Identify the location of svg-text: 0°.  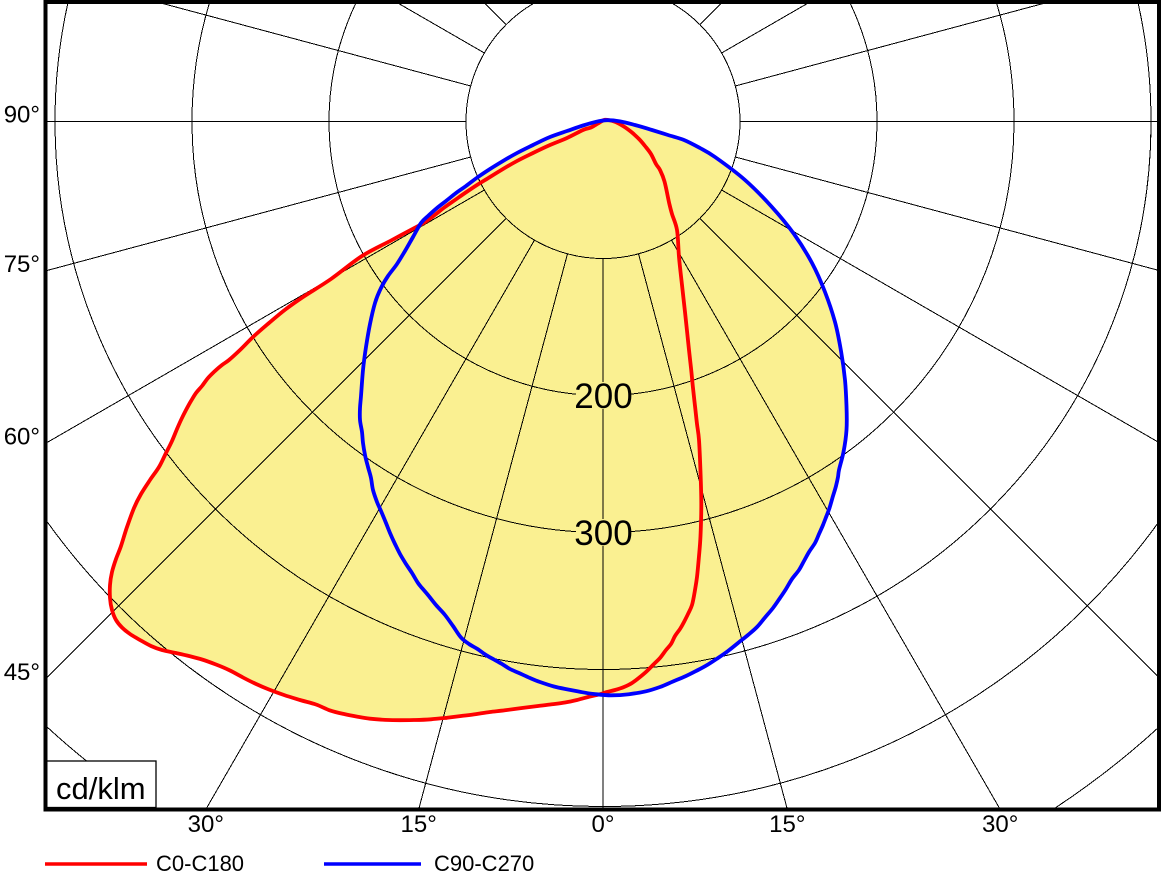
(603, 824).